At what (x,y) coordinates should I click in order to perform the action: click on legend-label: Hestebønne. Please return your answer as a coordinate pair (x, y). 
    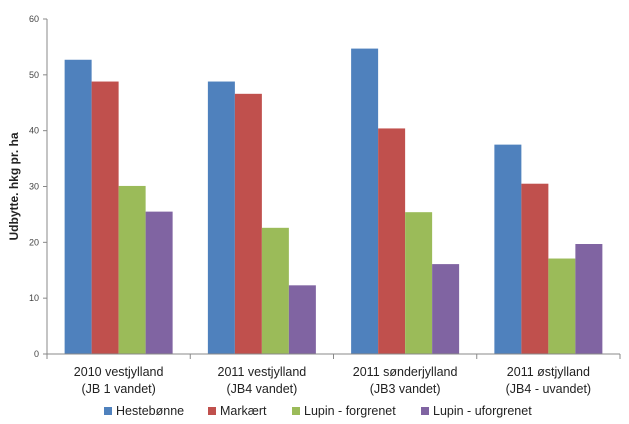
    Looking at the image, I should click on (150, 411).